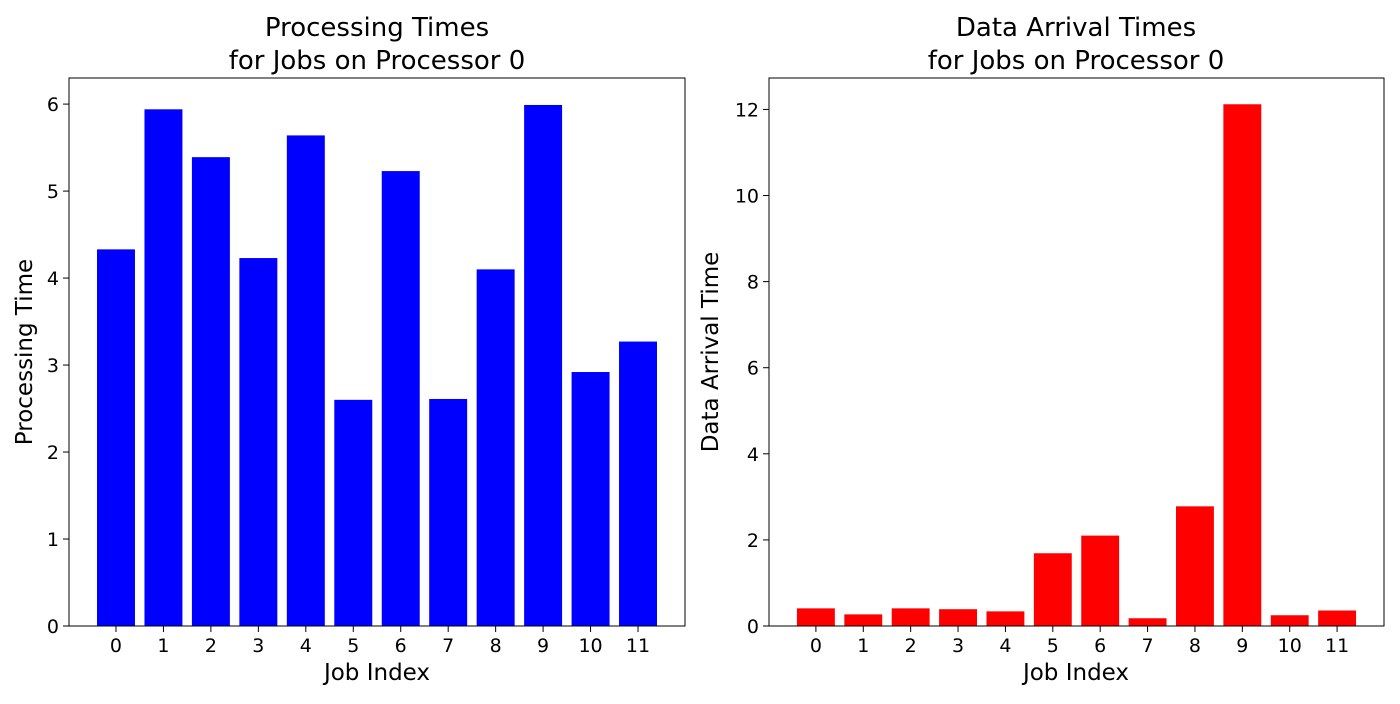 The height and width of the screenshot is (704, 1400). I want to click on y-axis-label: Data Arrival Time, so click(711, 352).